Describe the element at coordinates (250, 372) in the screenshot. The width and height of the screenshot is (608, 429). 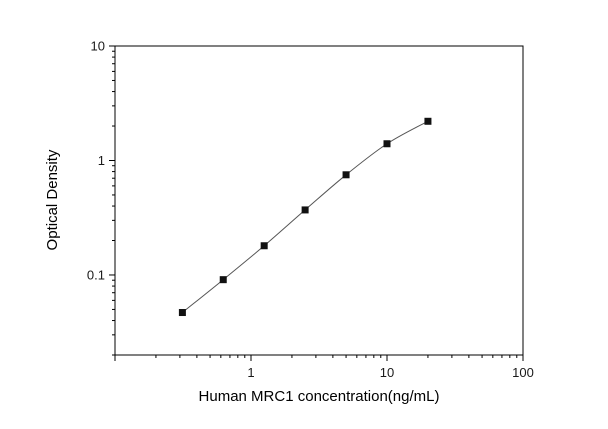
I see `x-tick-label: 1` at that location.